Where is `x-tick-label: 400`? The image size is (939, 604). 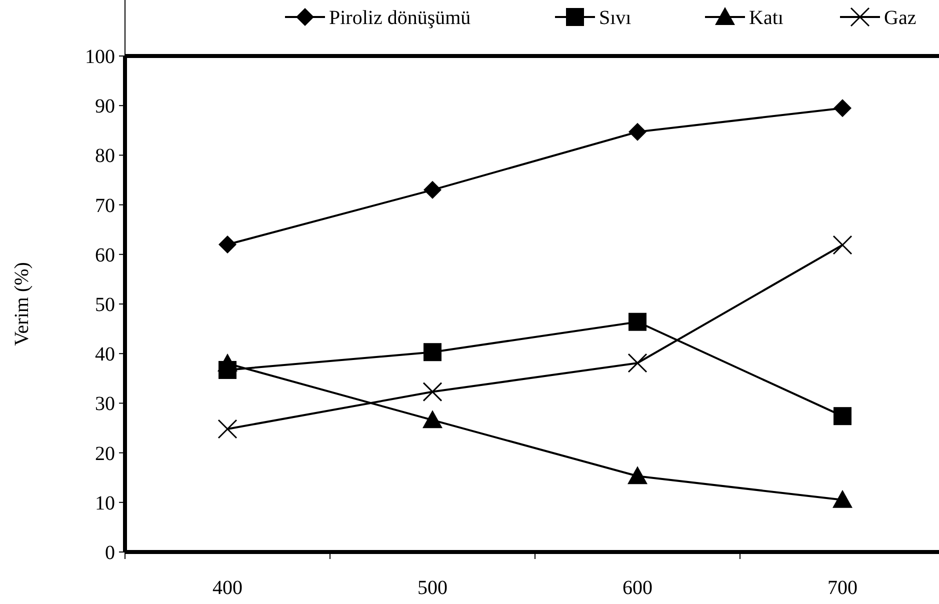 x-tick-label: 400 is located at coordinates (227, 588).